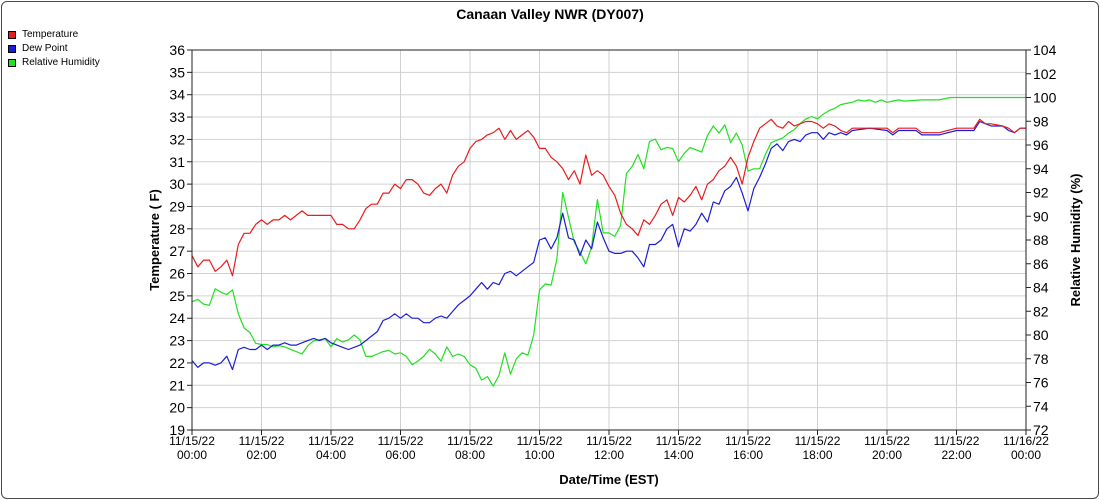  Describe the element at coordinates (177, 72) in the screenshot. I see `left-tick-label: 35` at that location.